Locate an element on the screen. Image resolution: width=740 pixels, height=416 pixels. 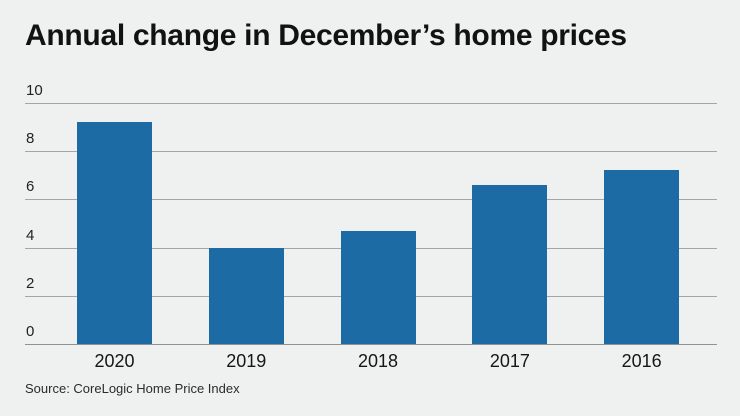
source-note: Source: CoreLogic Home Price Index is located at coordinates (132, 388).